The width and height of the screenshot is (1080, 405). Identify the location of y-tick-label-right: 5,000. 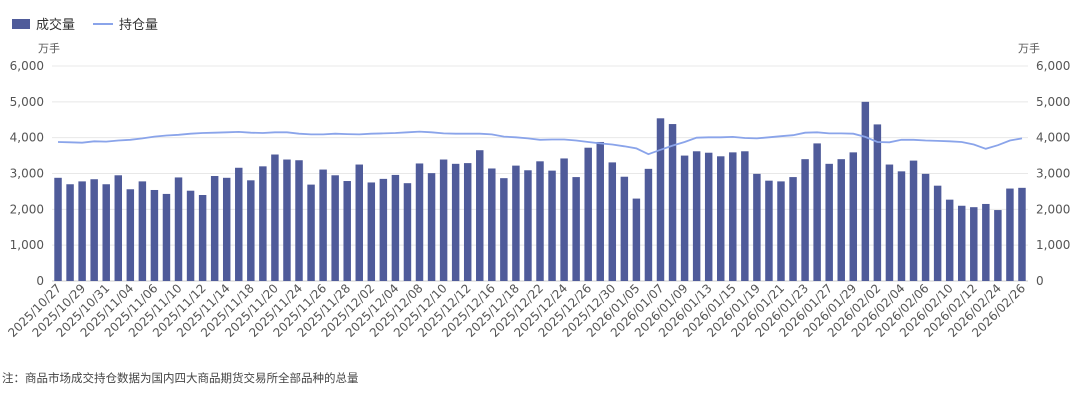
(1053, 102).